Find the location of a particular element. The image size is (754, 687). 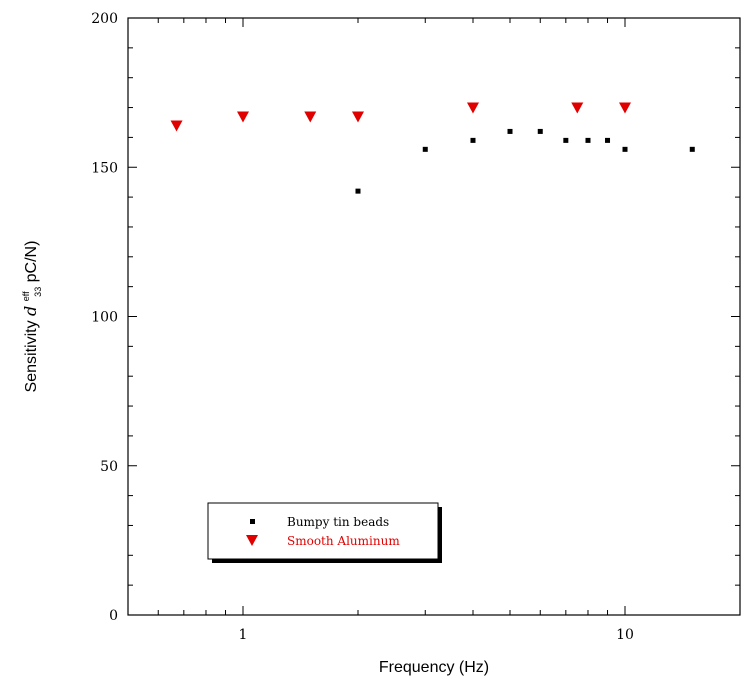

y-tick-label: 200 is located at coordinates (104, 19).